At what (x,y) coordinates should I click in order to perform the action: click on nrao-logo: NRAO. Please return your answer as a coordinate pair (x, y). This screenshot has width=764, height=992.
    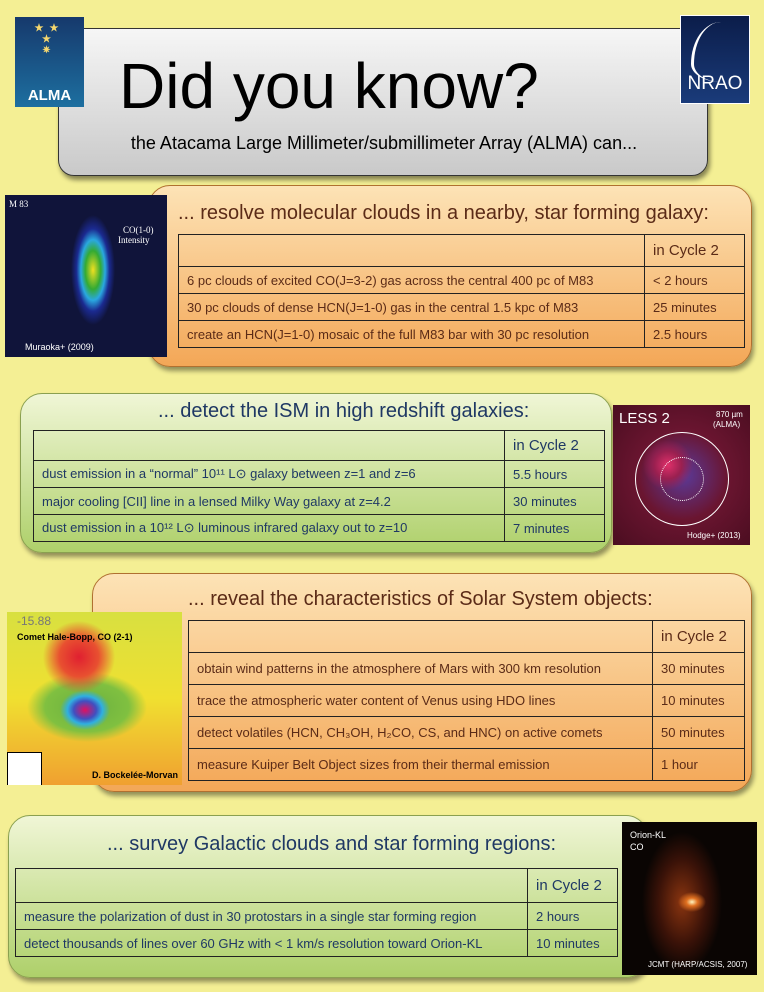
    Looking at the image, I should click on (715, 59).